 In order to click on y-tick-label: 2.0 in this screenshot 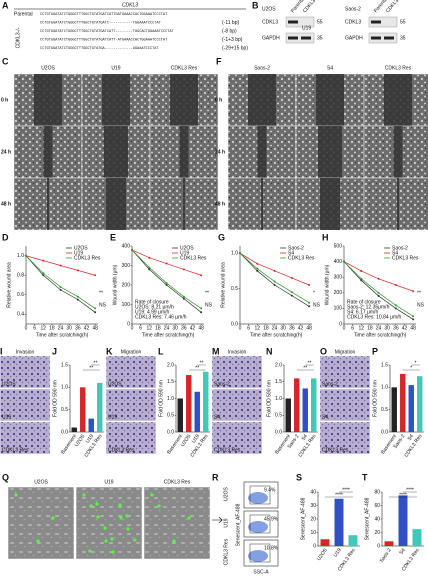, I will do `click(278, 365)`.